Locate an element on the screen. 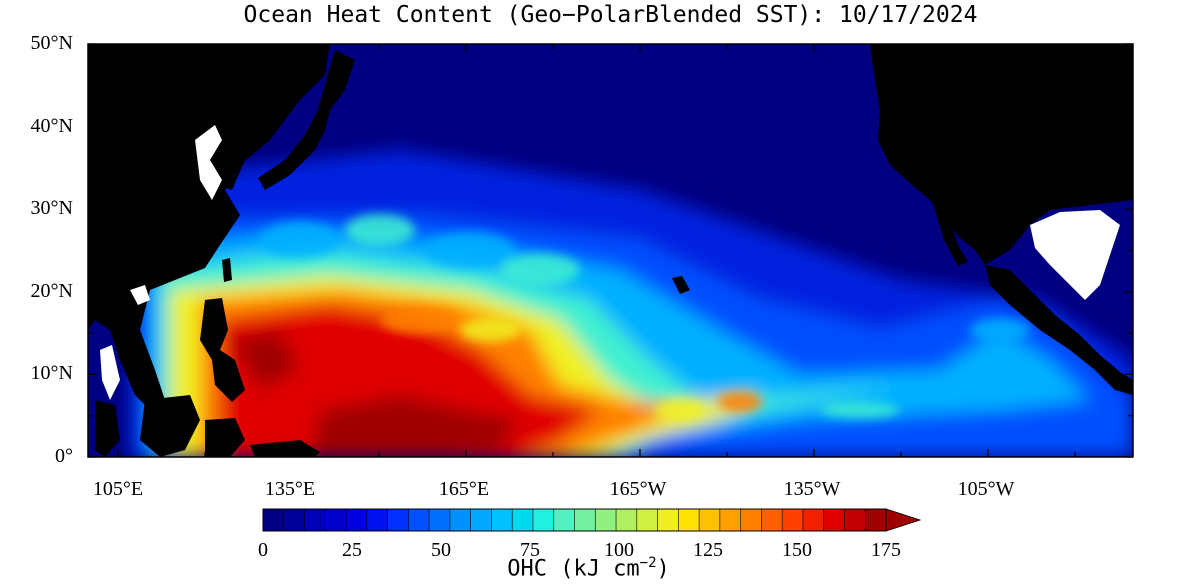  colorbar-tick-label: 0 is located at coordinates (263, 550).